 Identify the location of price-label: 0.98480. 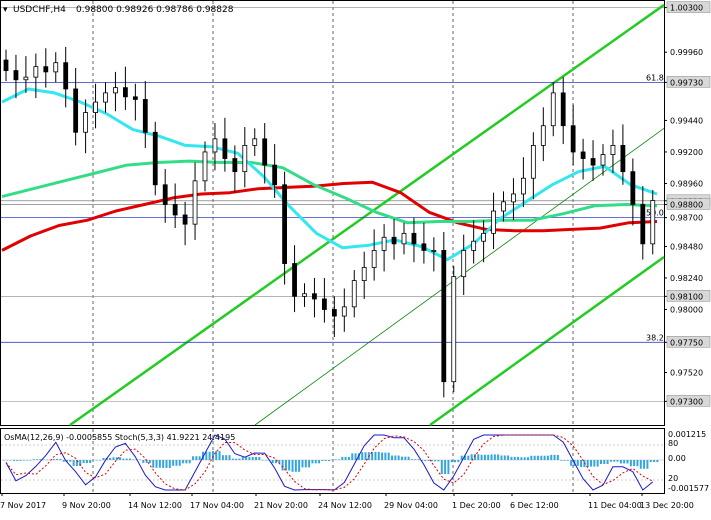
(686, 246).